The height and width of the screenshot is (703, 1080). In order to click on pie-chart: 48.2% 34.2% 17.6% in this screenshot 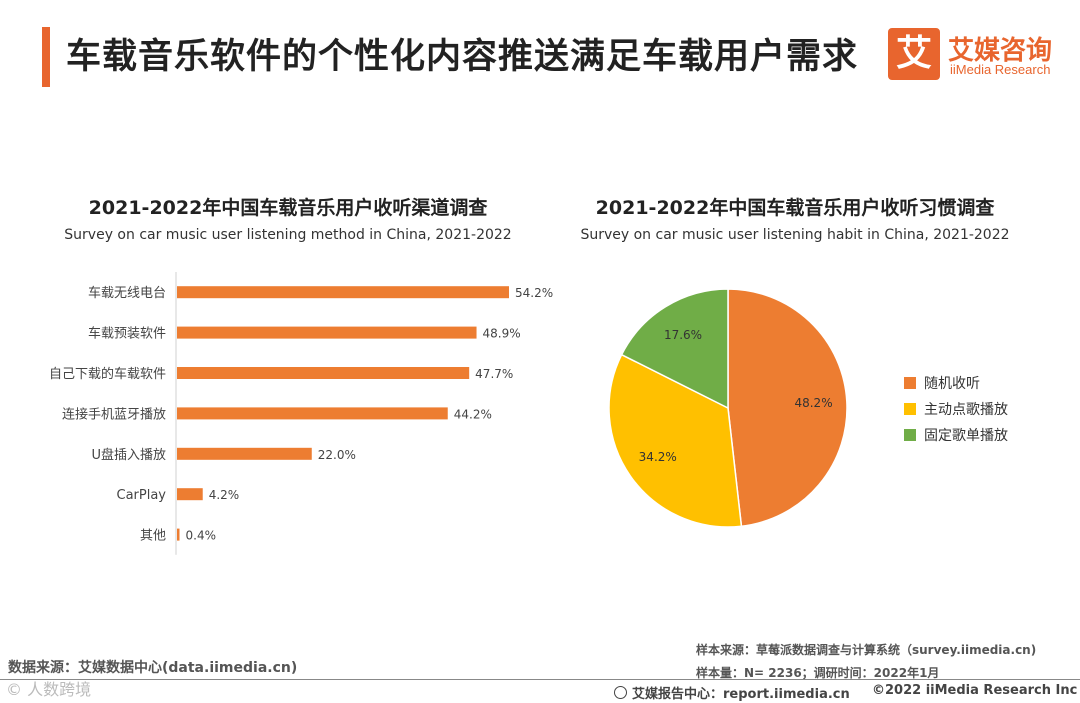, I will do `click(728, 408)`.